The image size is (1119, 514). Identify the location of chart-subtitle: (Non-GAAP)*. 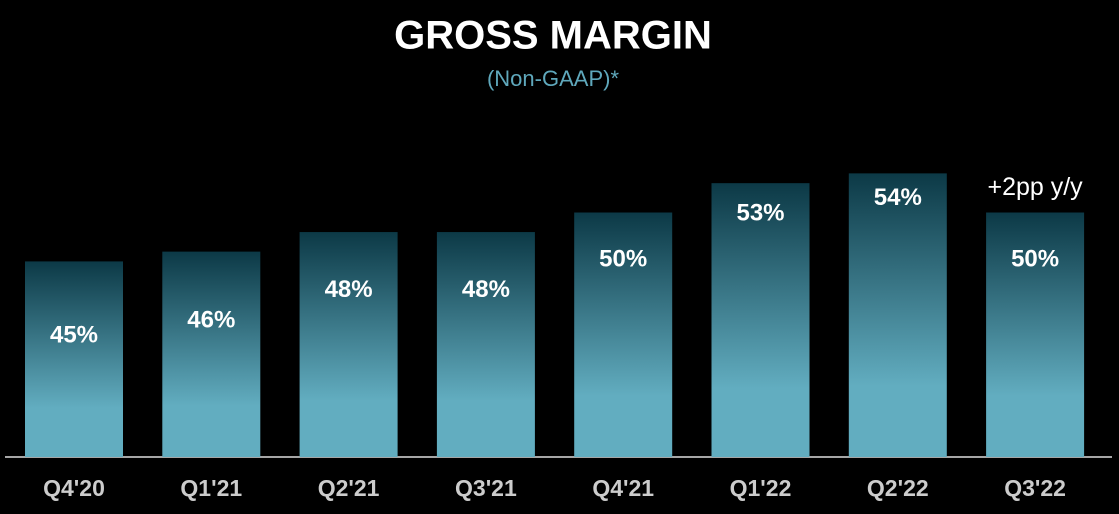
(553, 78).